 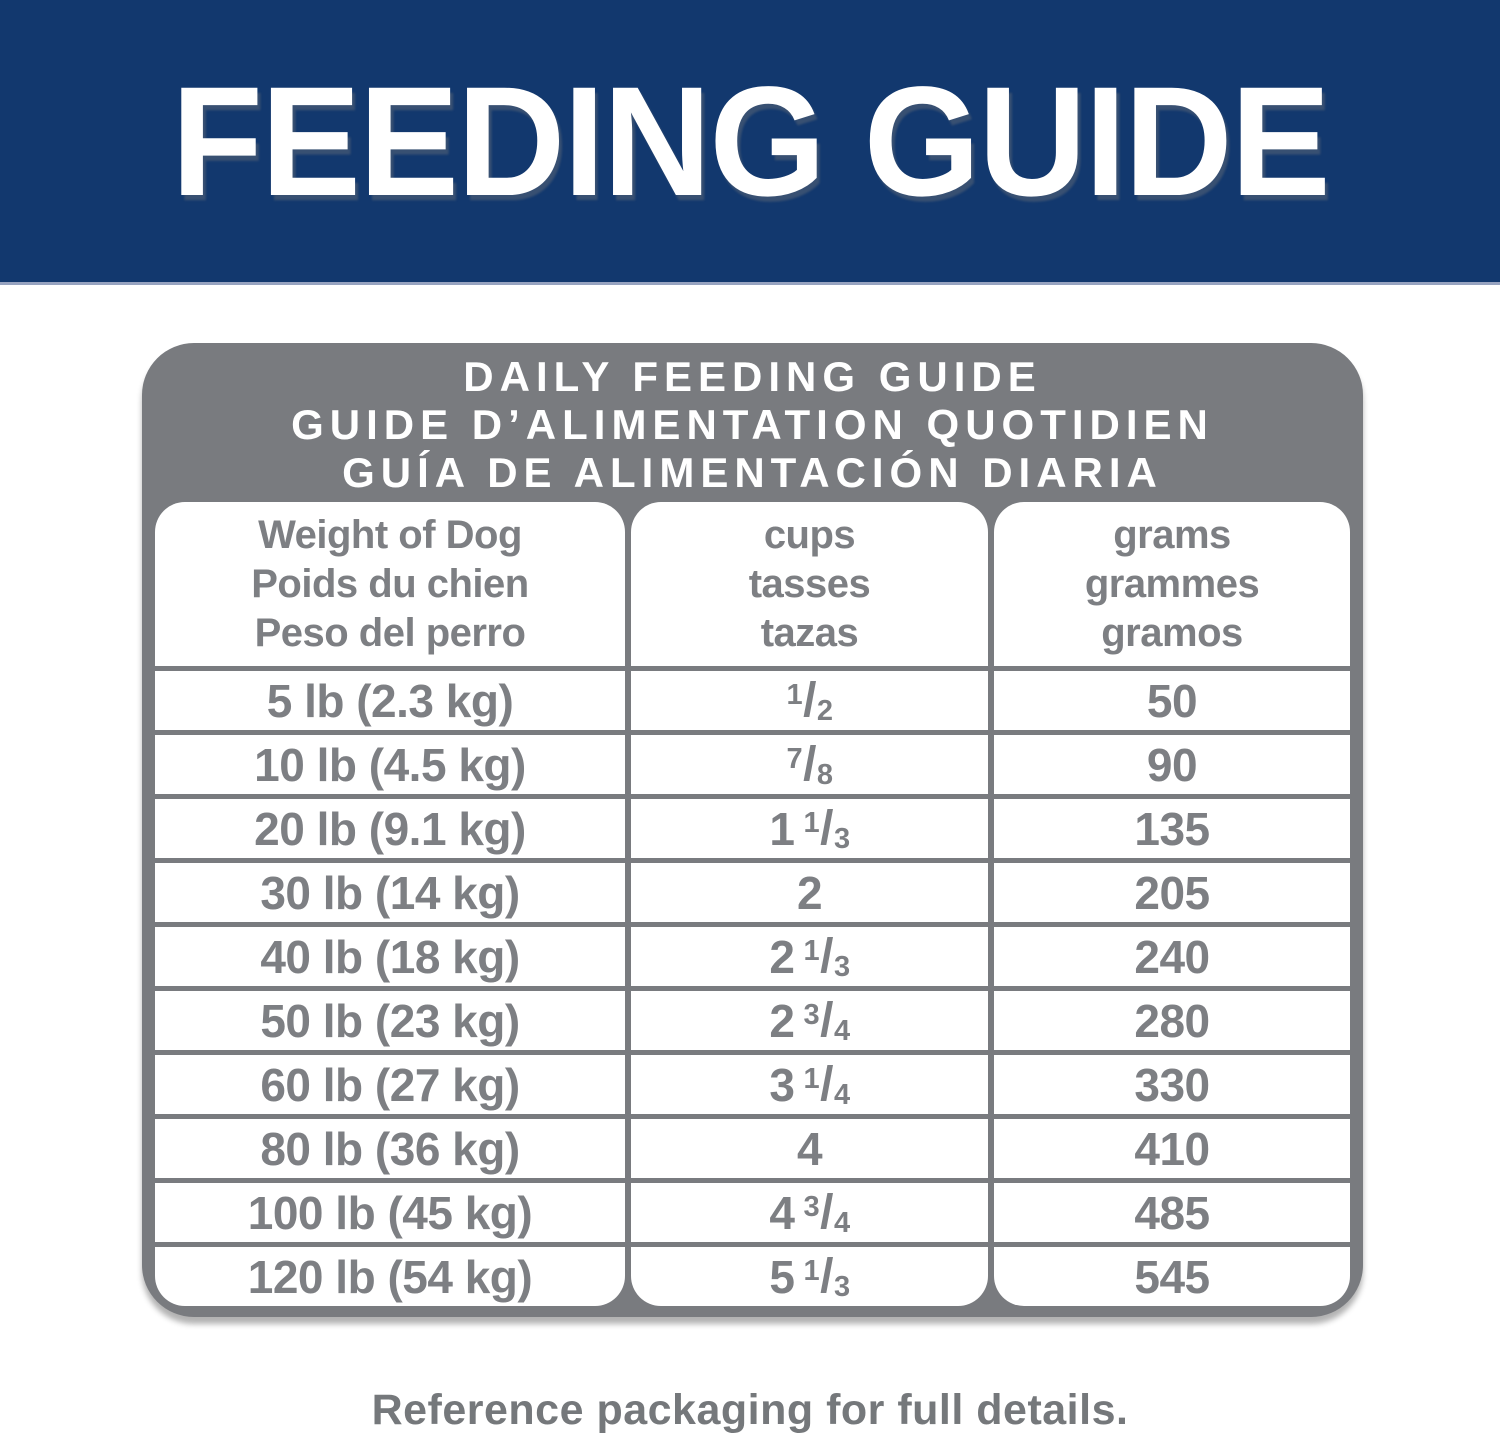 I want to click on cups-cell: 5 1/3, so click(x=809, y=1276).